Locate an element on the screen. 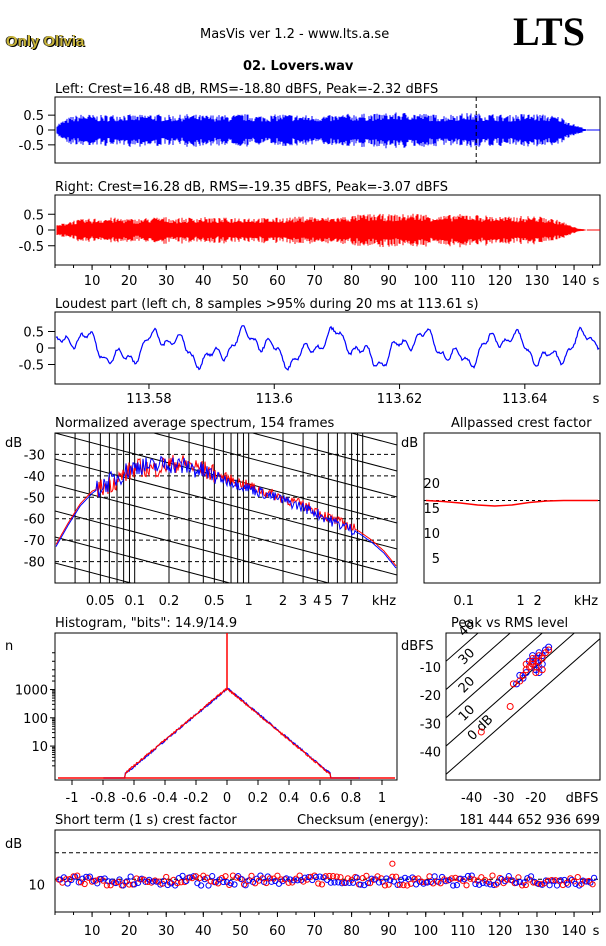 This screenshot has height=946, width=606. x-tick-label: 0 is located at coordinates (227, 798).